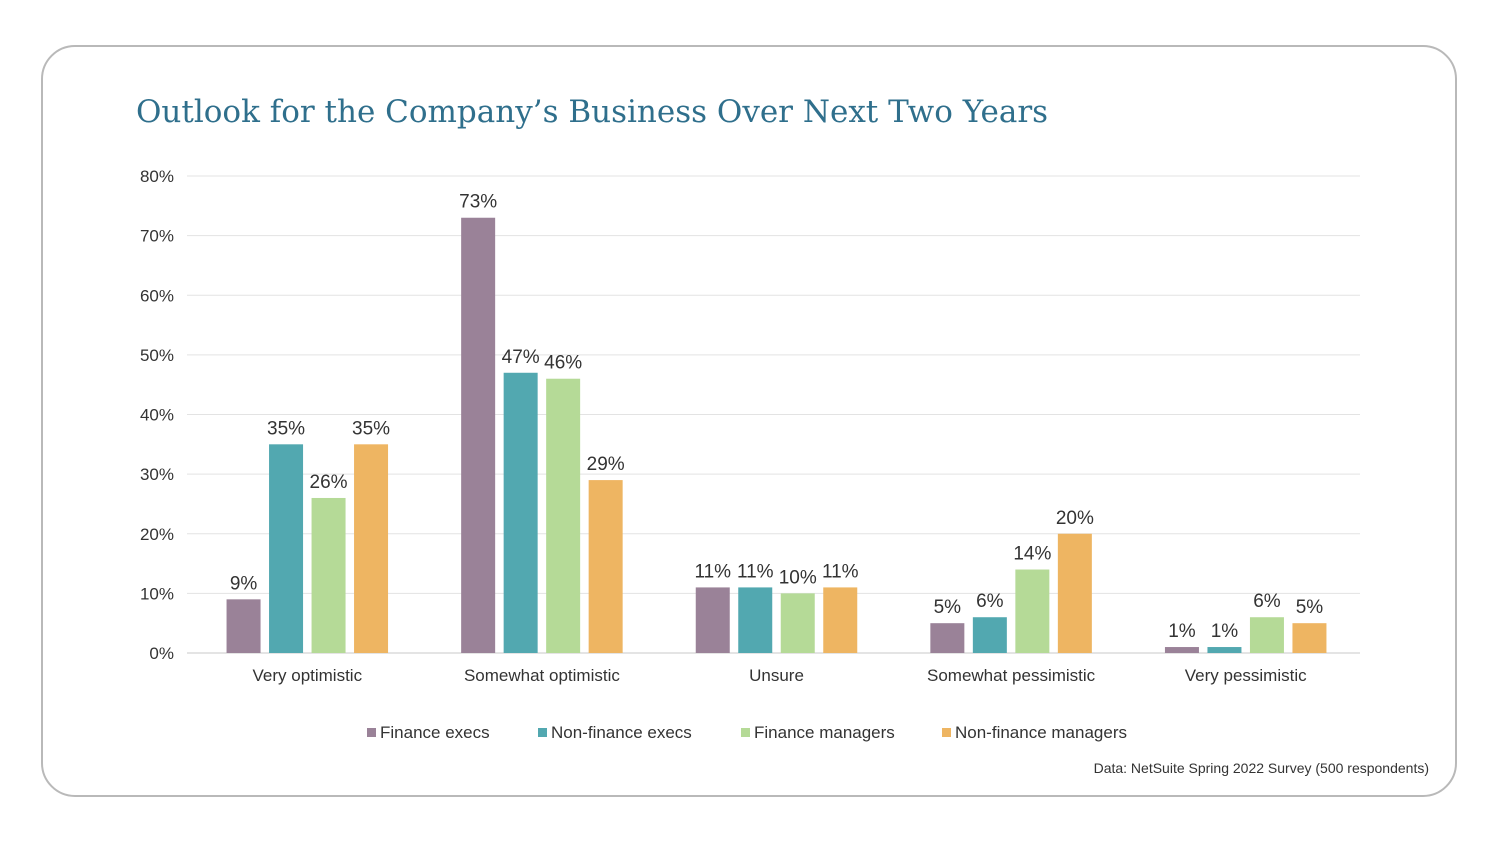 Image resolution: width=1500 pixels, height=844 pixels. Describe the element at coordinates (435, 732) in the screenshot. I see `legend-label: Finance execs` at that location.